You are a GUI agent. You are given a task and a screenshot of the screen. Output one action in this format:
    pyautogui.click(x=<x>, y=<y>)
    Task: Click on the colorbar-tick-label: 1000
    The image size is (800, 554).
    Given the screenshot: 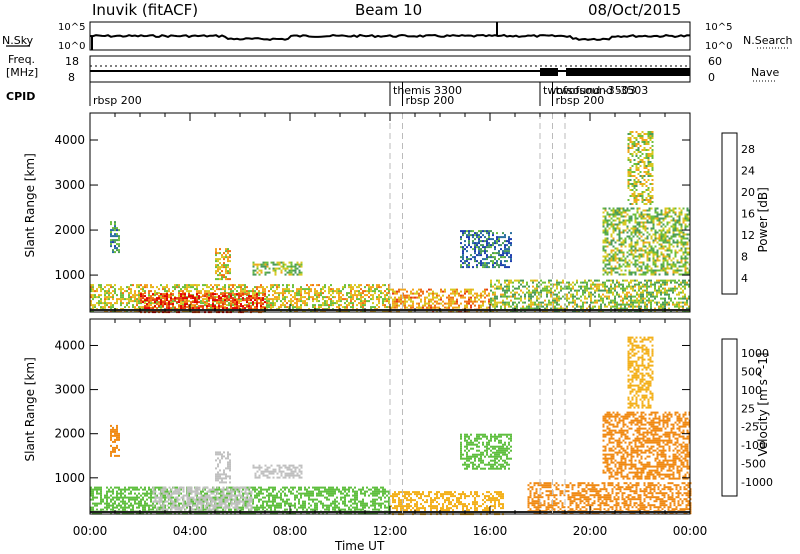 What is the action you would take?
    pyautogui.click(x=755, y=353)
    